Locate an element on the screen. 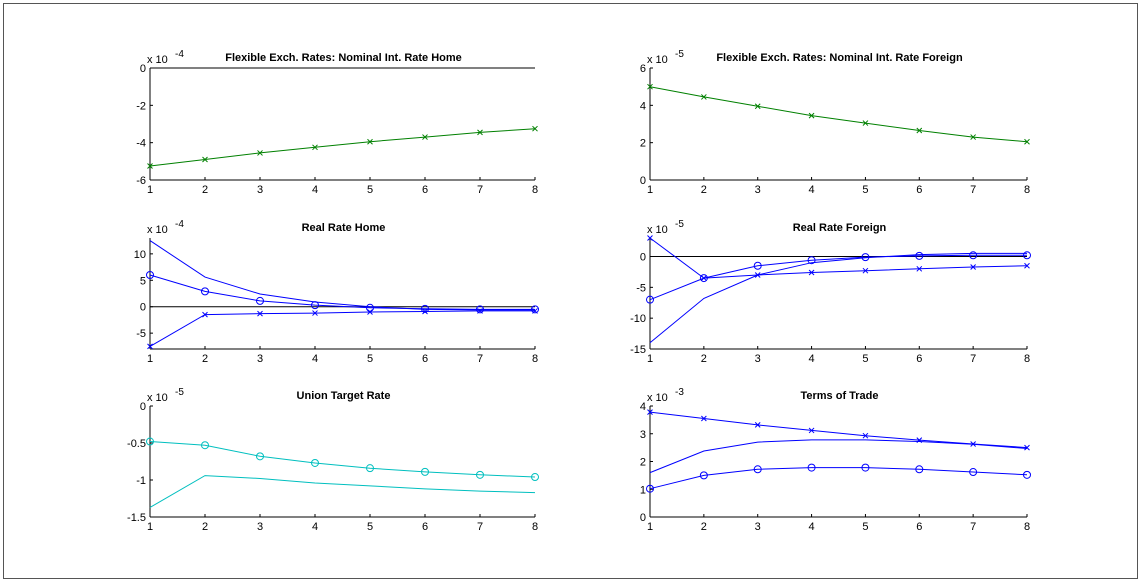  y-tick-label: -4 is located at coordinates (141, 144).